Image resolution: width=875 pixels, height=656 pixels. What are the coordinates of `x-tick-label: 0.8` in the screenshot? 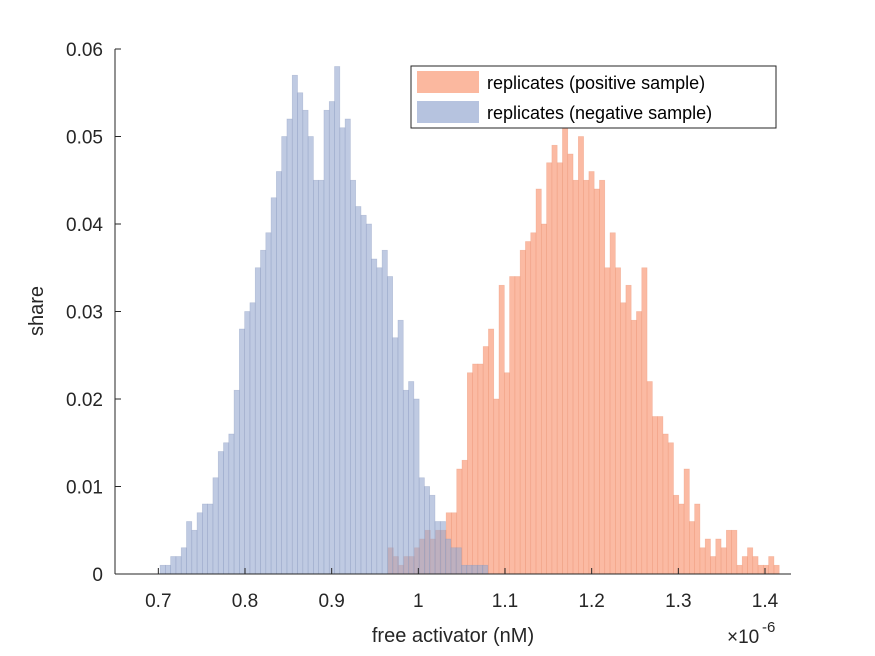 It's located at (245, 601).